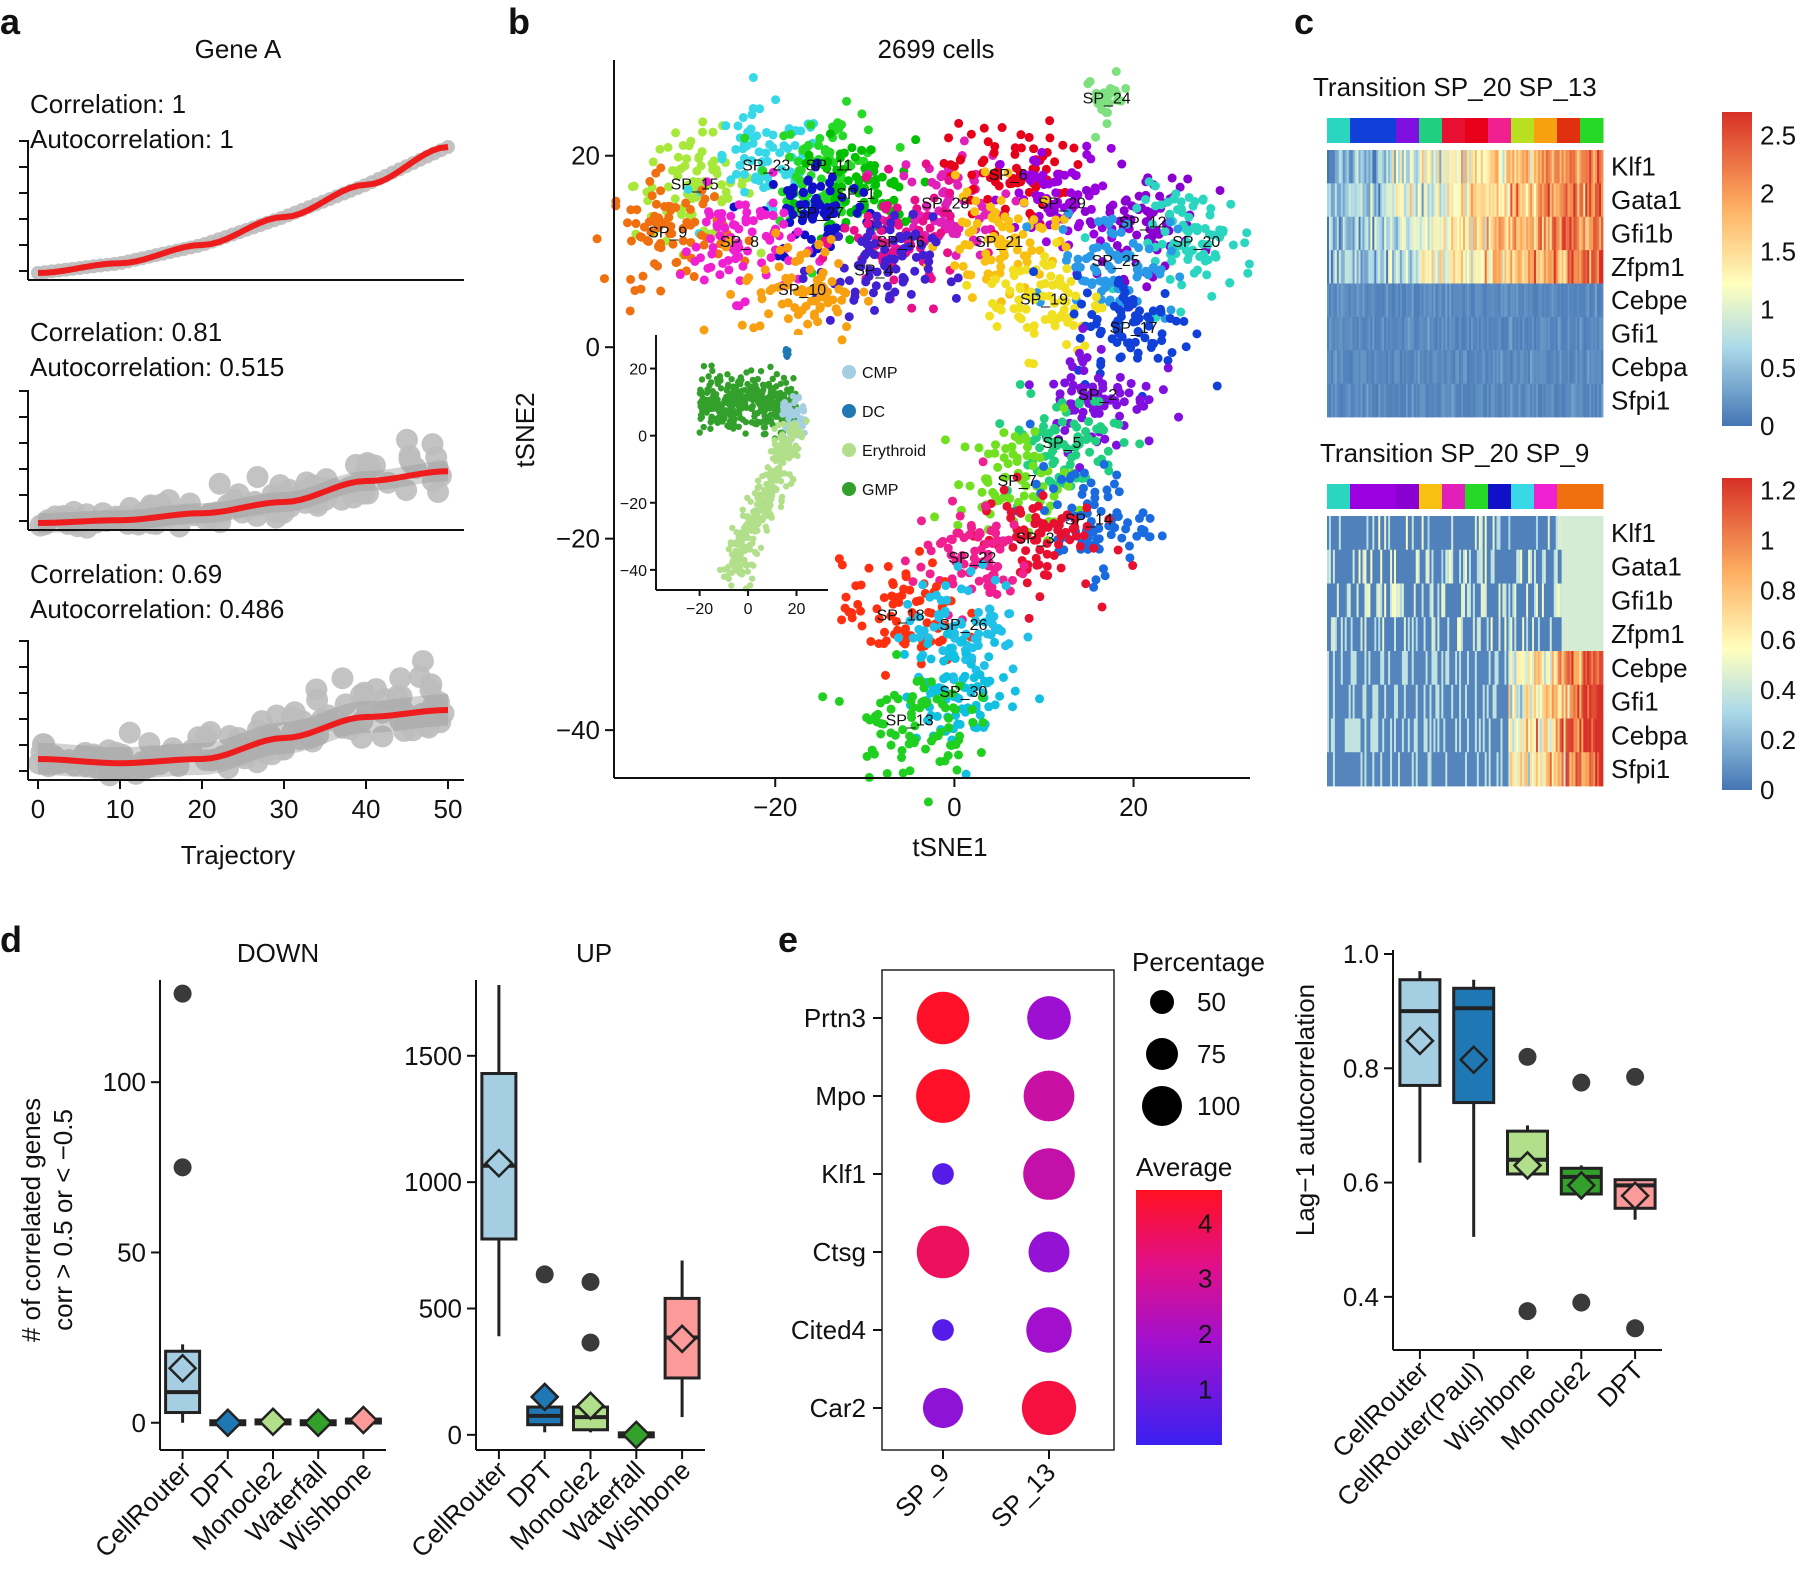 The width and height of the screenshot is (1801, 1579). I want to click on cluster-label: SP_12, so click(1142, 223).